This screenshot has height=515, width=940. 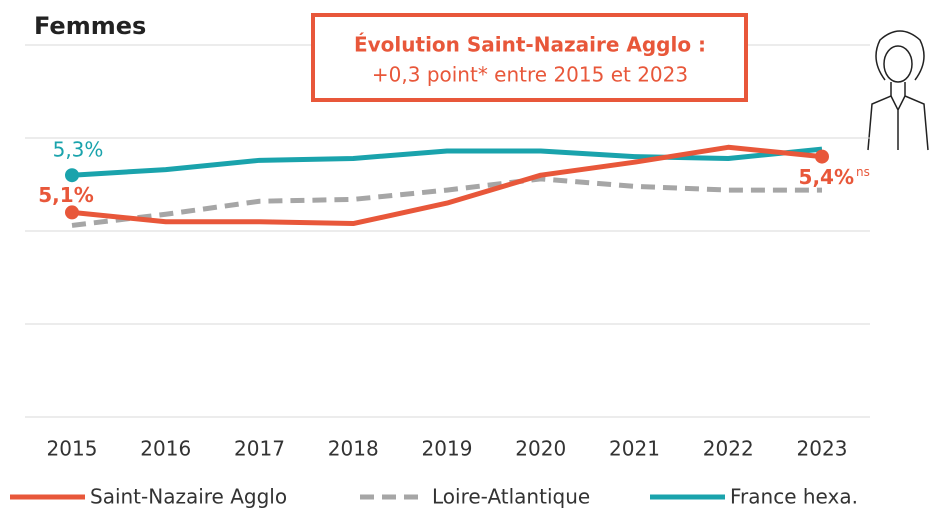 What do you see at coordinates (259, 449) in the screenshot?
I see `x-tick-label: 2017` at bounding box center [259, 449].